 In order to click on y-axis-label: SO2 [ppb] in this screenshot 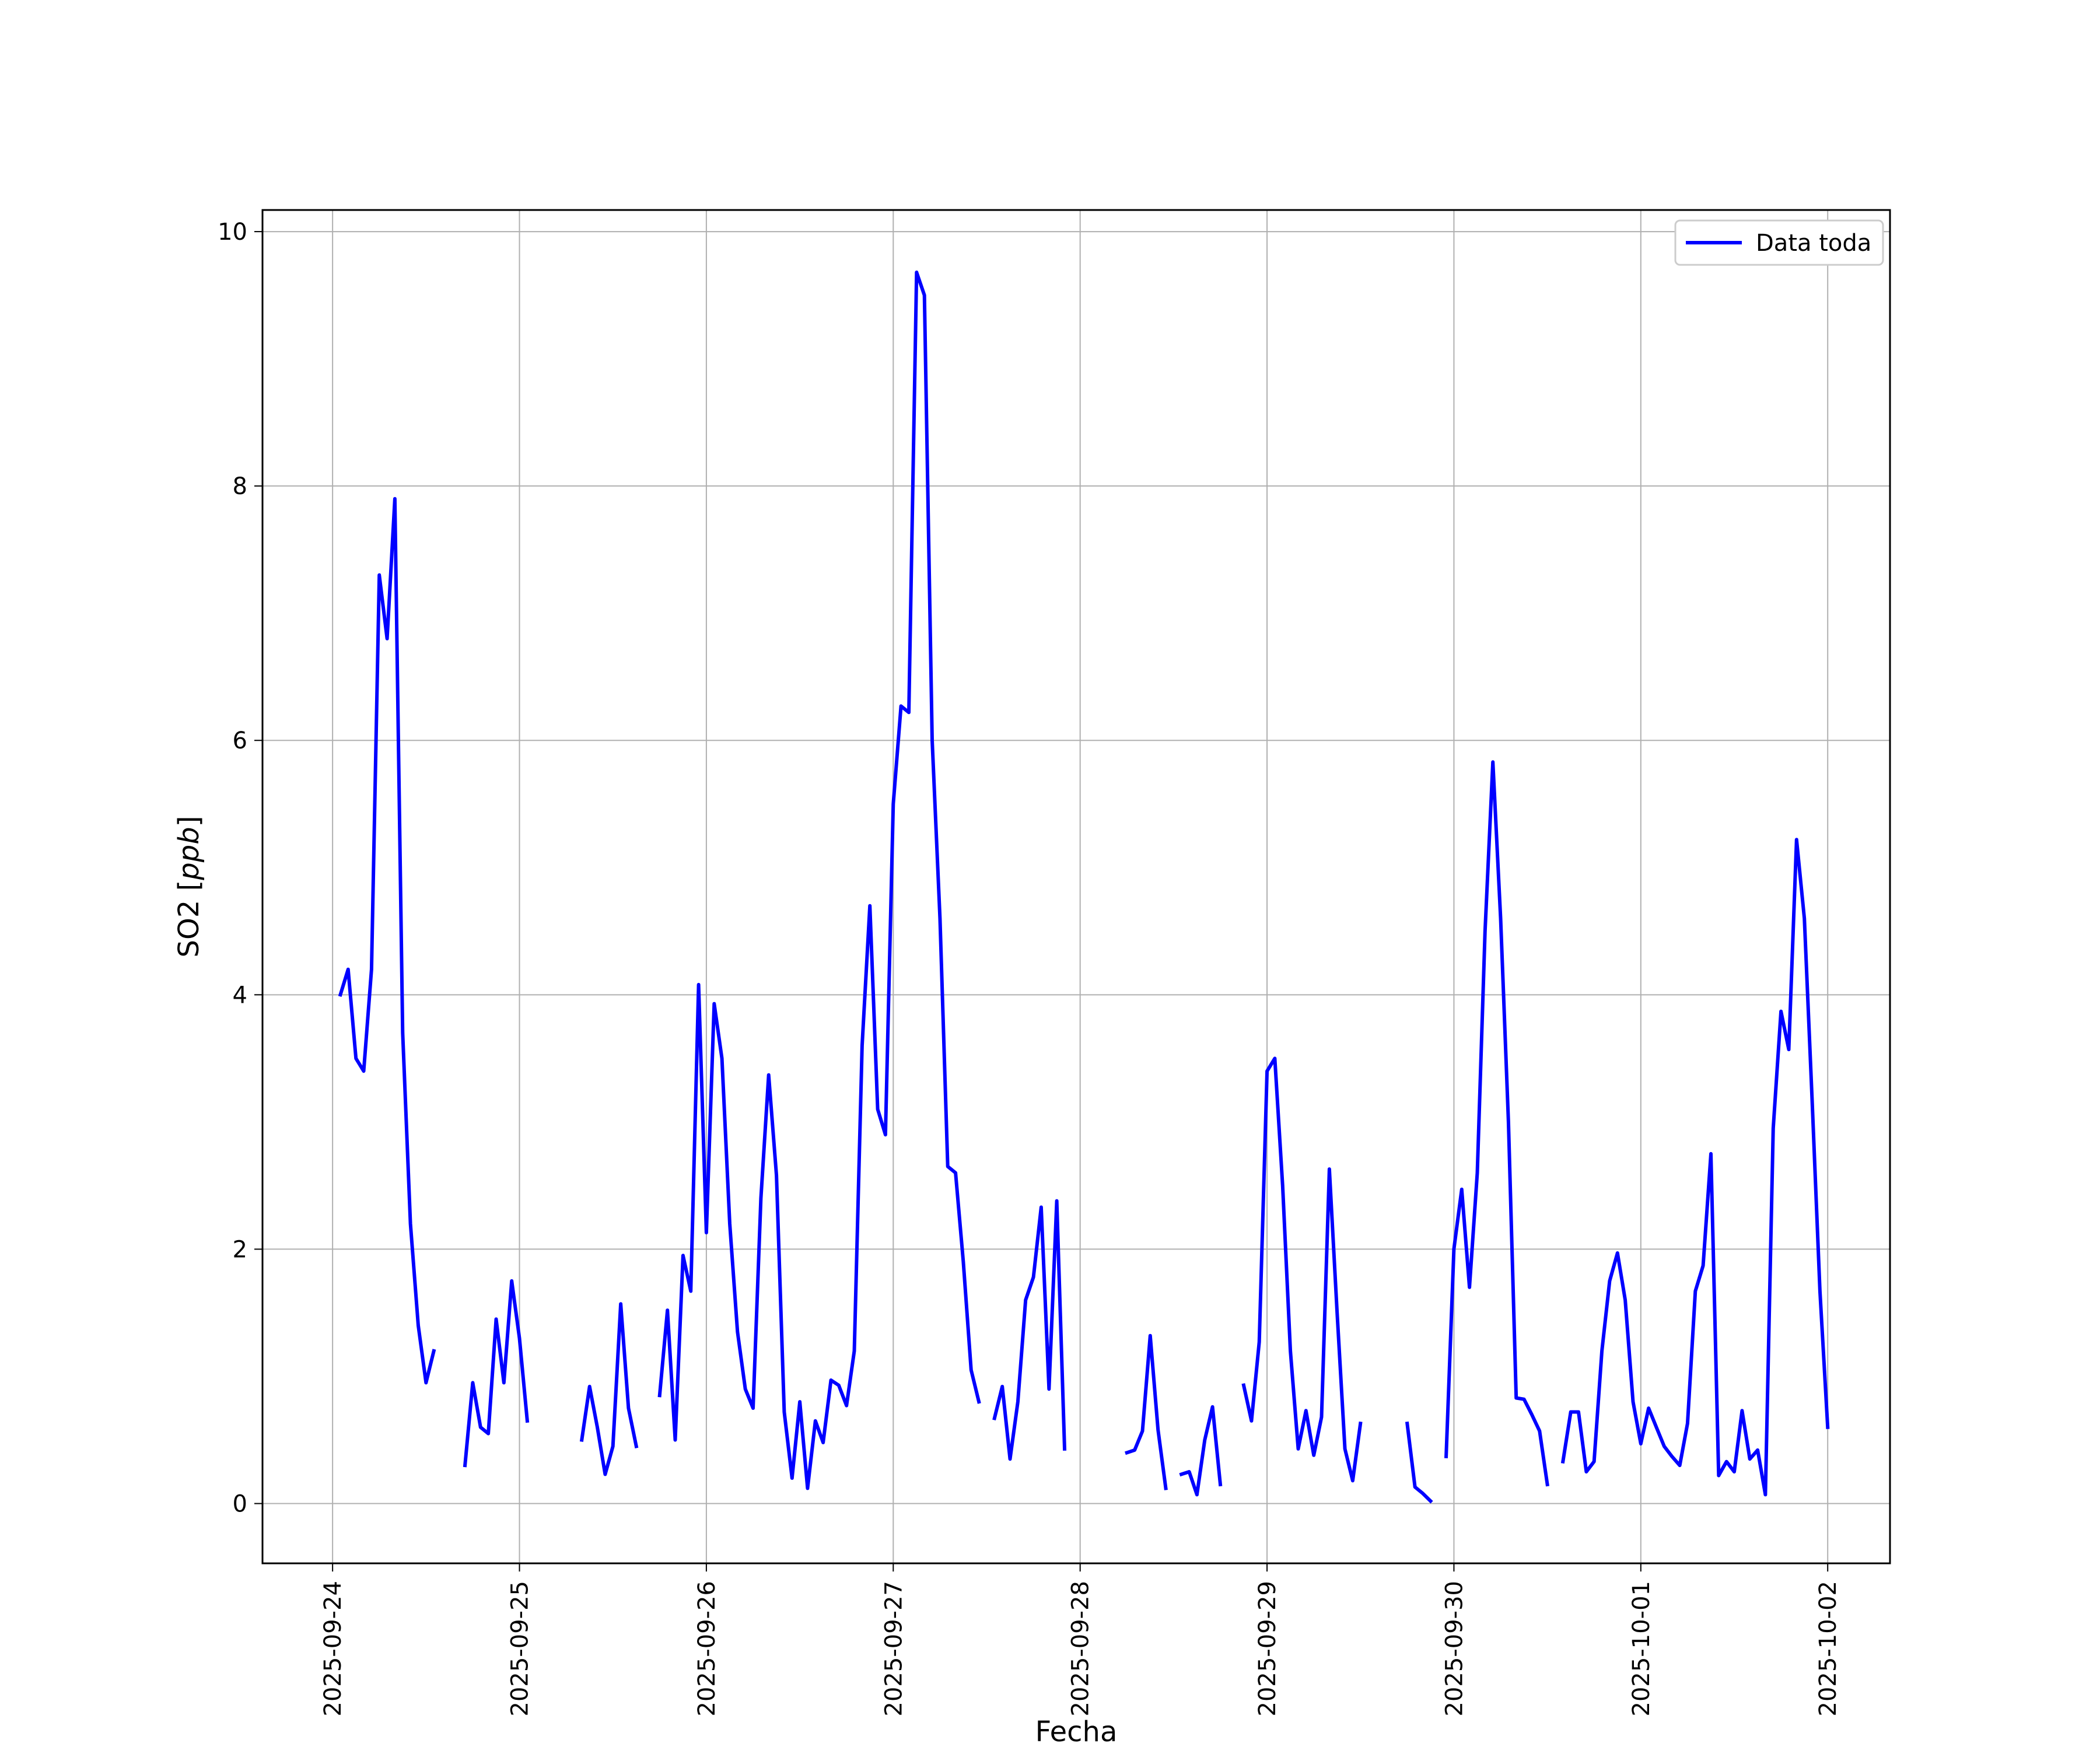, I will do `click(189, 887)`.